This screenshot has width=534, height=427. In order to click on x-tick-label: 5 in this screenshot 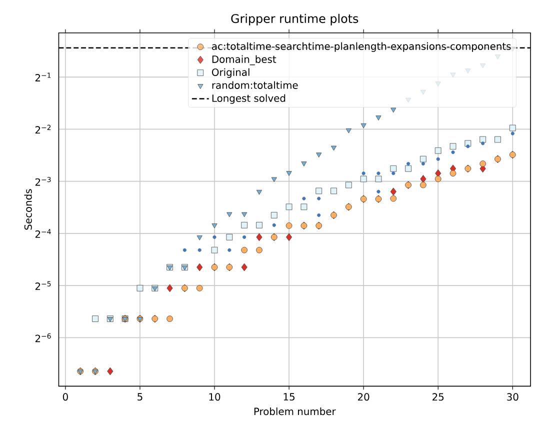, I will do `click(140, 397)`.